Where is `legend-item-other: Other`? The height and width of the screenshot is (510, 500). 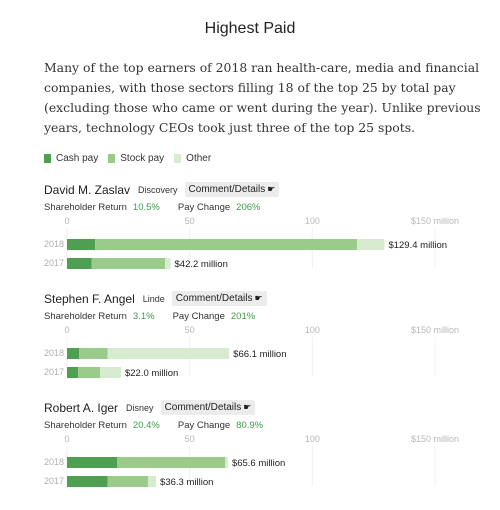
legend-item-other: Other is located at coordinates (192, 158).